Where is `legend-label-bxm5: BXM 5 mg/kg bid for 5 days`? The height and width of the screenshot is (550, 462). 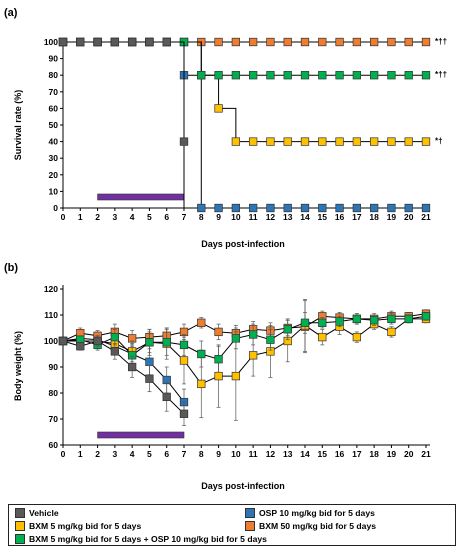
legend-label-bxm5: BXM 5 mg/kg bid for 5 days is located at coordinates (85, 526).